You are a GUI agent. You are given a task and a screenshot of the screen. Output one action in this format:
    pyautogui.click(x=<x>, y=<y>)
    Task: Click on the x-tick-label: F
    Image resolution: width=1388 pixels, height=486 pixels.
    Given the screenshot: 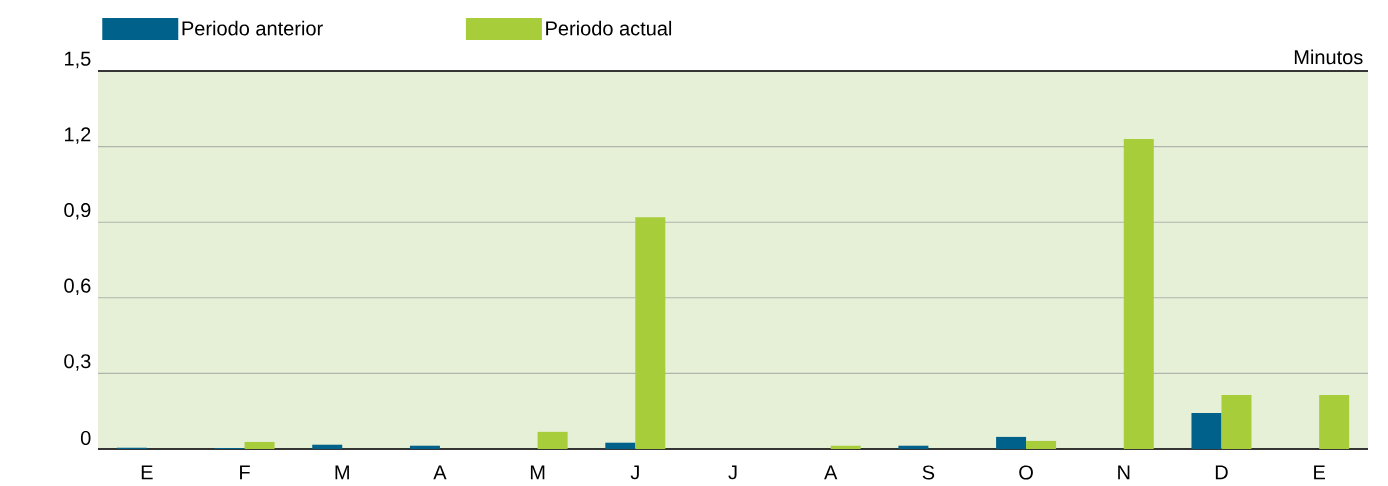 What is the action you would take?
    pyautogui.click(x=245, y=472)
    